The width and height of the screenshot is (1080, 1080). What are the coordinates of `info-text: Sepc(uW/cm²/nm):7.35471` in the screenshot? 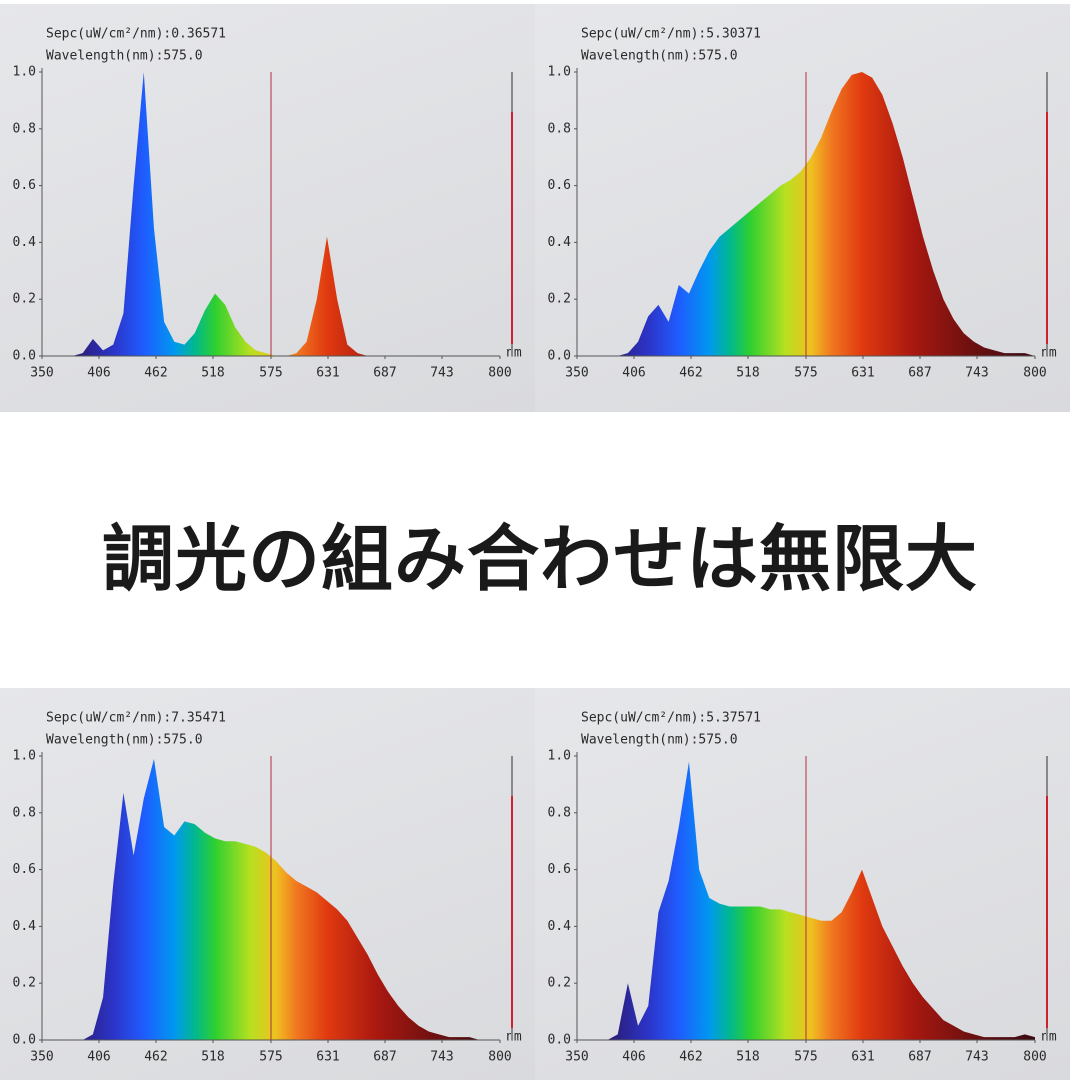 It's located at (136, 718).